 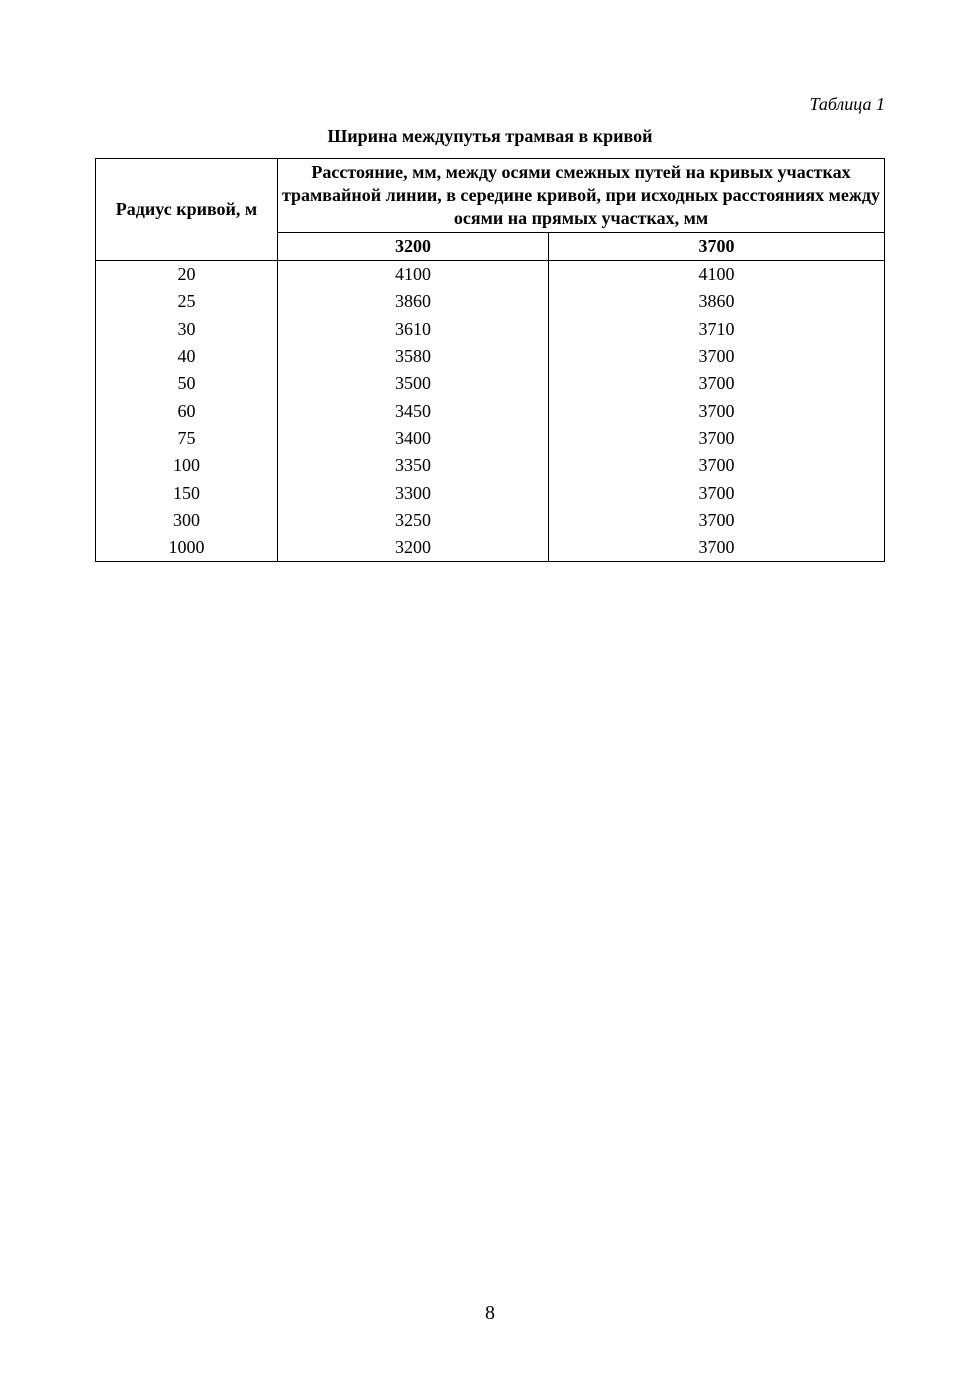 I want to click on cell-3200: 4100, so click(x=413, y=274).